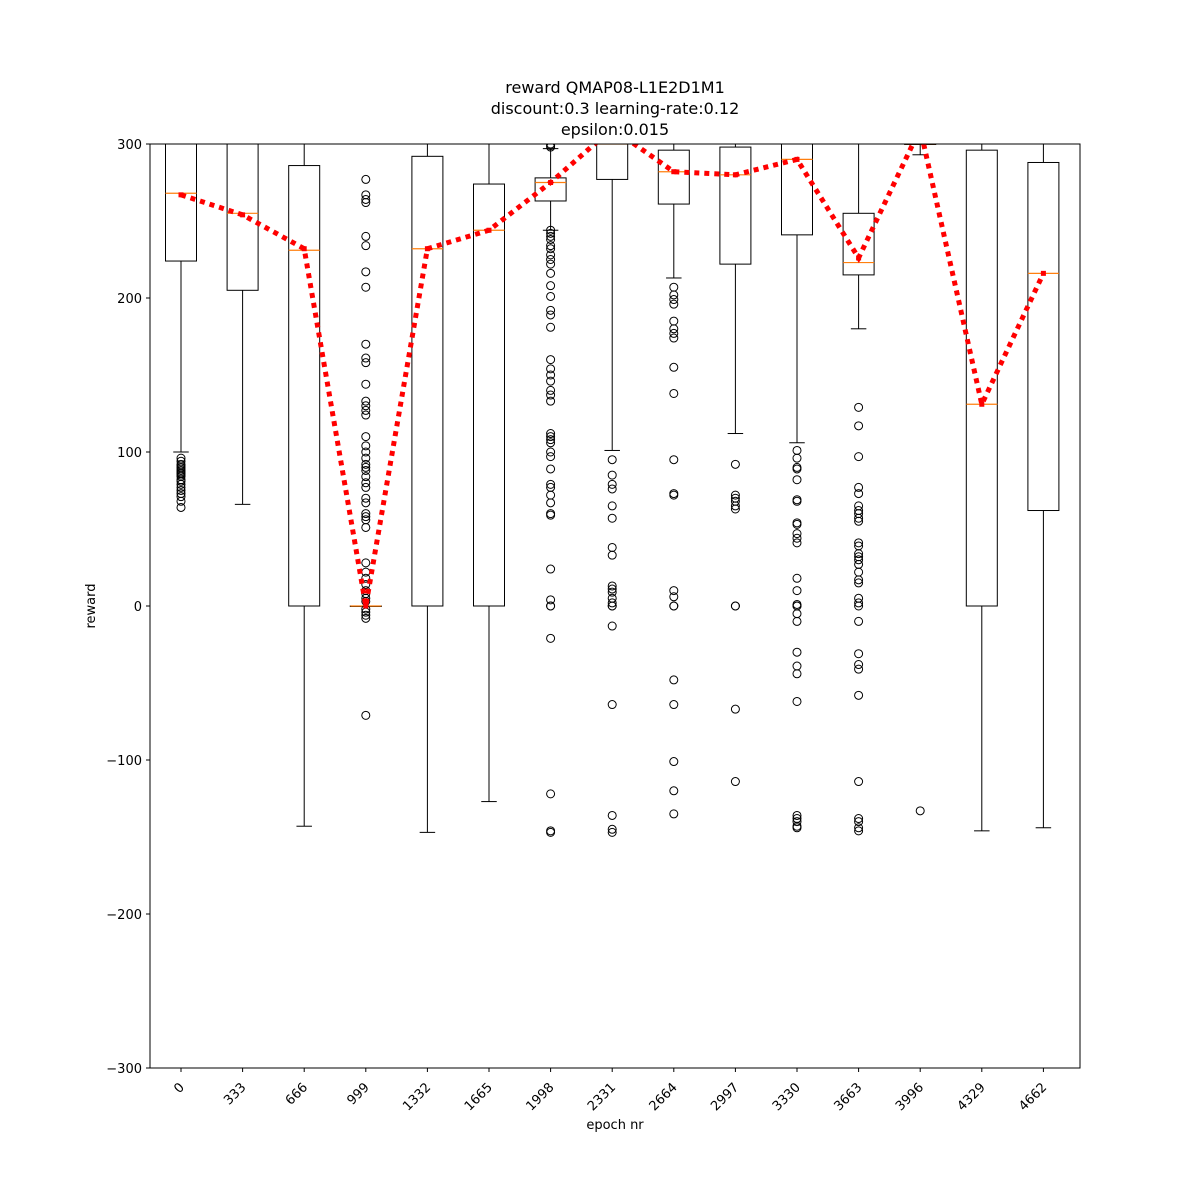 The height and width of the screenshot is (1200, 1200). What do you see at coordinates (124, 1069) in the screenshot?
I see `y-tick-label: −300` at bounding box center [124, 1069].